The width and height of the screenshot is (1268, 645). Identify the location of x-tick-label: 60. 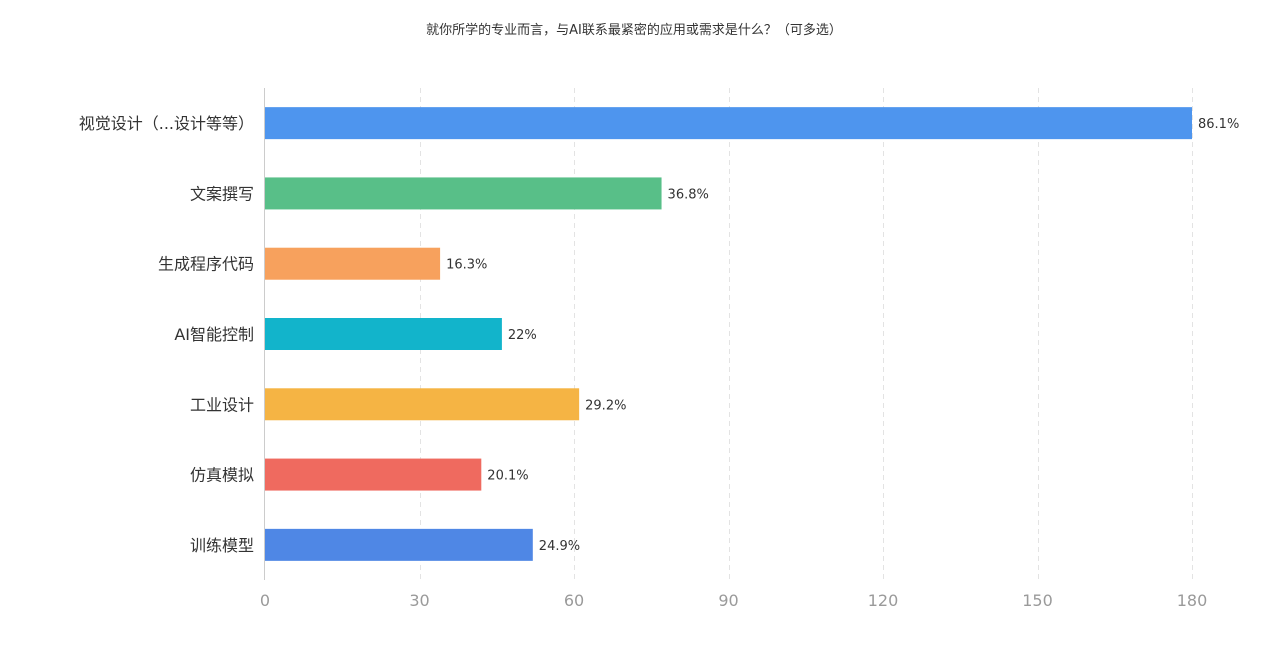
(574, 600).